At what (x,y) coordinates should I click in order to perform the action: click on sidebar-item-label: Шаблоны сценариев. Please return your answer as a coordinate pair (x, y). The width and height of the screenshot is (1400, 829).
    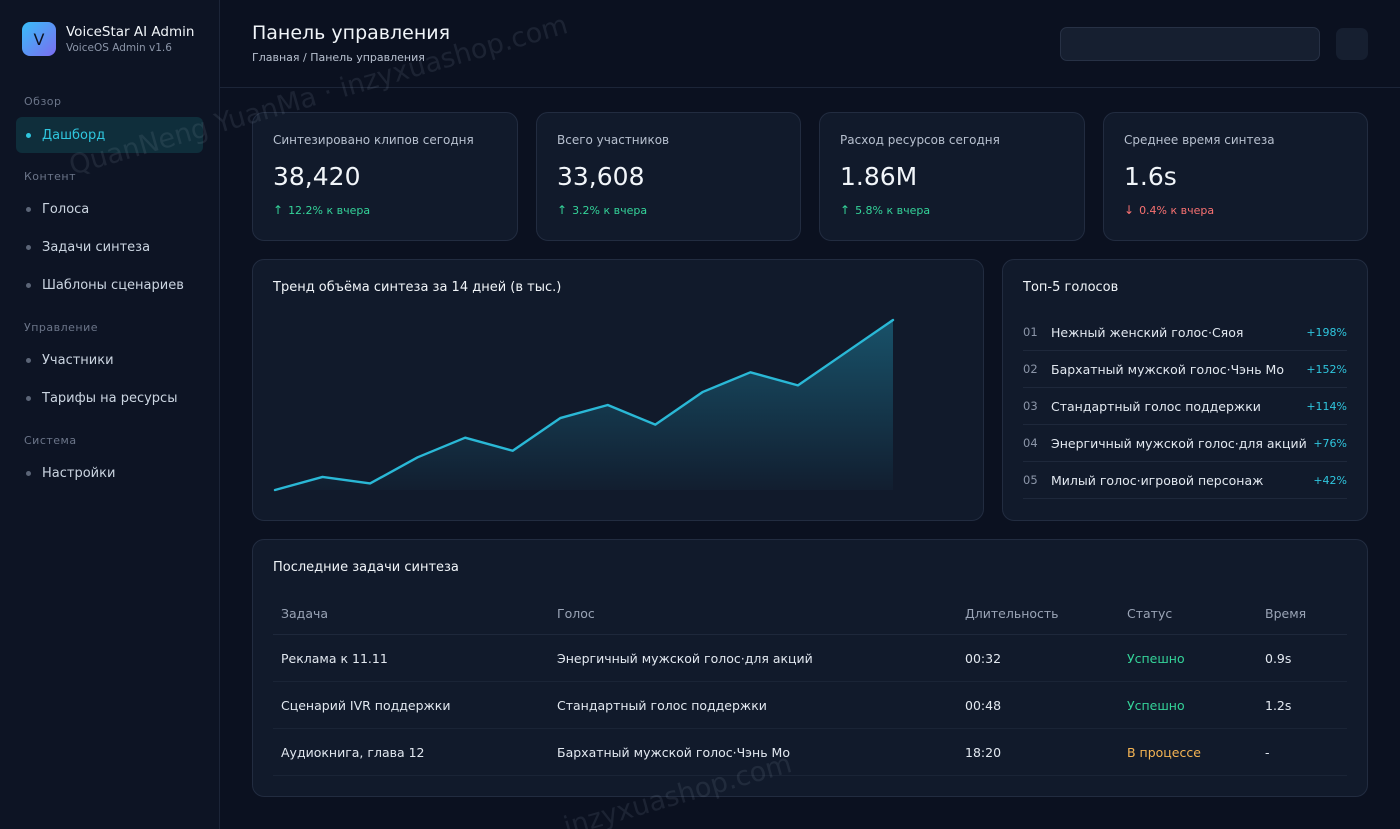
    Looking at the image, I should click on (113, 285).